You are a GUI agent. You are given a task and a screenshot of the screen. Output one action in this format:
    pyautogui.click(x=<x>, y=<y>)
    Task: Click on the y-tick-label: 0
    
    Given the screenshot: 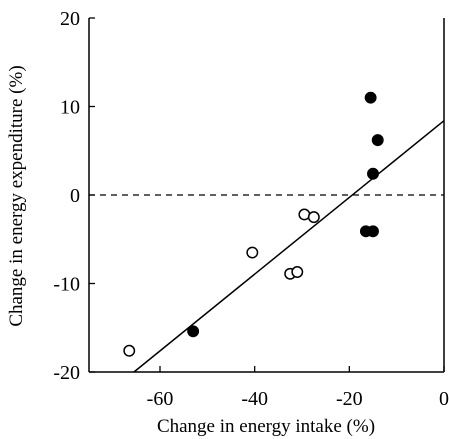 What is the action you would take?
    pyautogui.click(x=75, y=196)
    